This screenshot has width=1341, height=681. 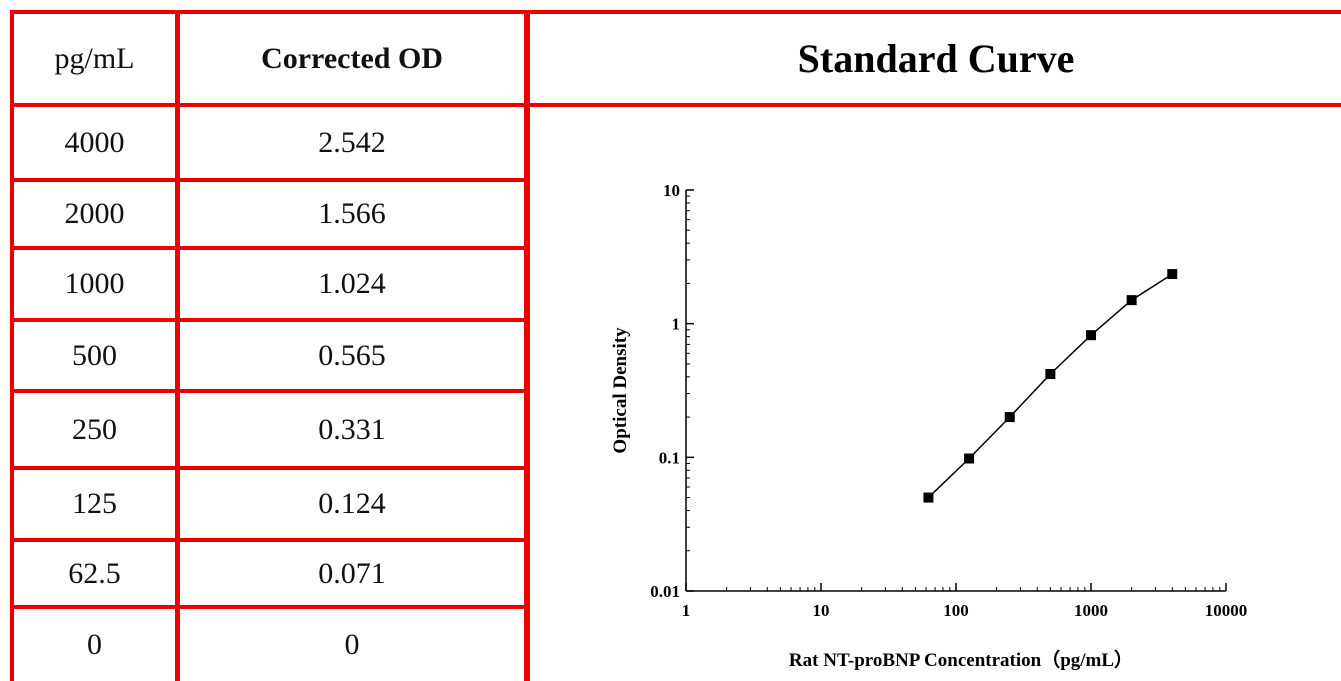 I want to click on x-tick-label: 10000, so click(x=1226, y=610).